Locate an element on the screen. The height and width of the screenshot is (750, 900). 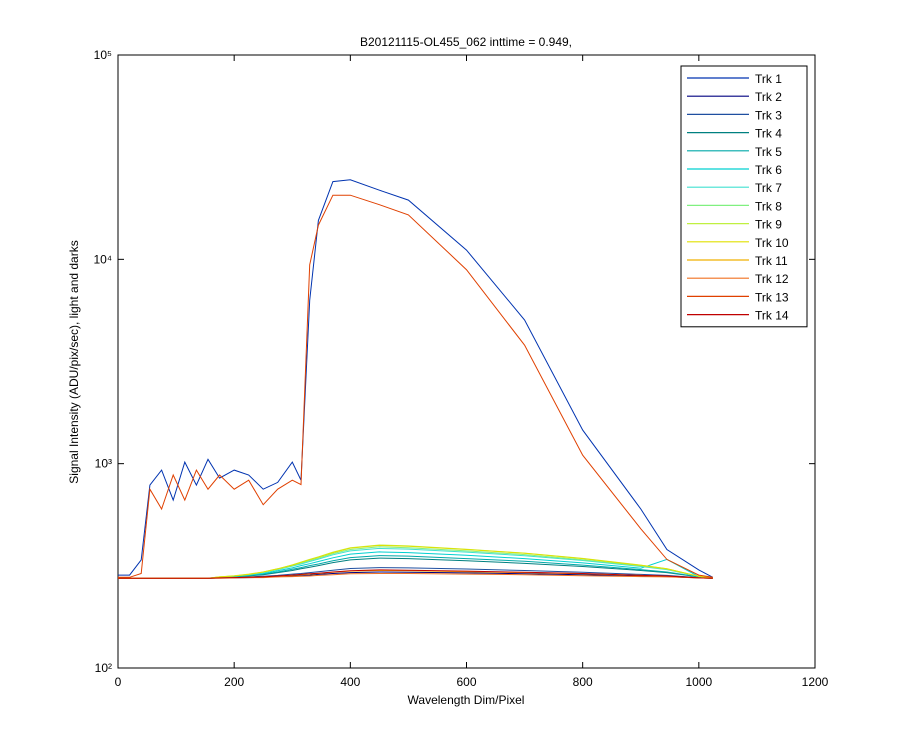
legend-label: Trk 10 is located at coordinates (772, 243).